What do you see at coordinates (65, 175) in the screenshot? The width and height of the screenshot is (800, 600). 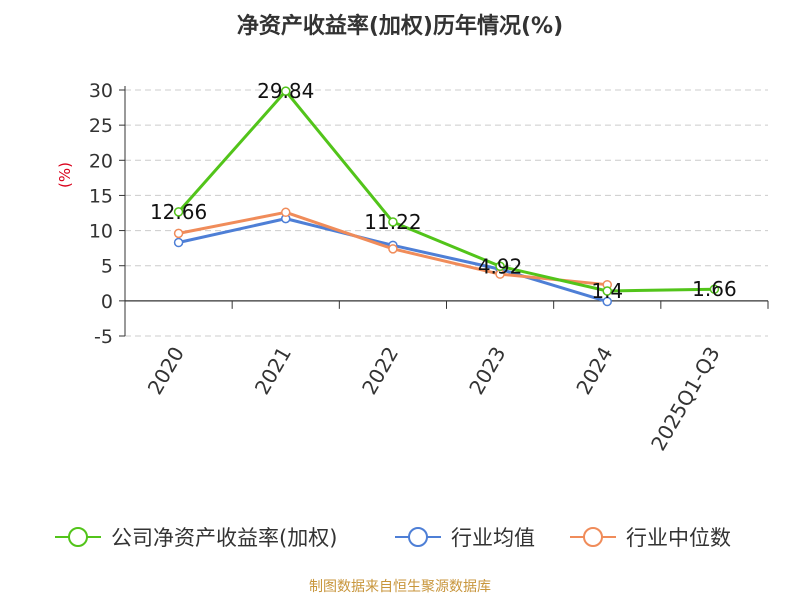 I see `y-axis-label: (%)` at bounding box center [65, 175].